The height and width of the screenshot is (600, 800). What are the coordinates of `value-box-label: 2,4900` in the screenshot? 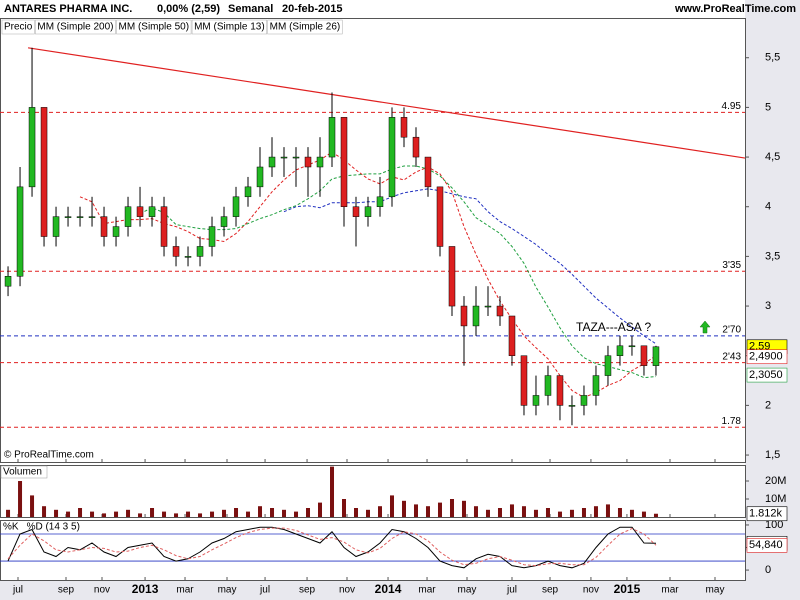 It's located at (766, 357).